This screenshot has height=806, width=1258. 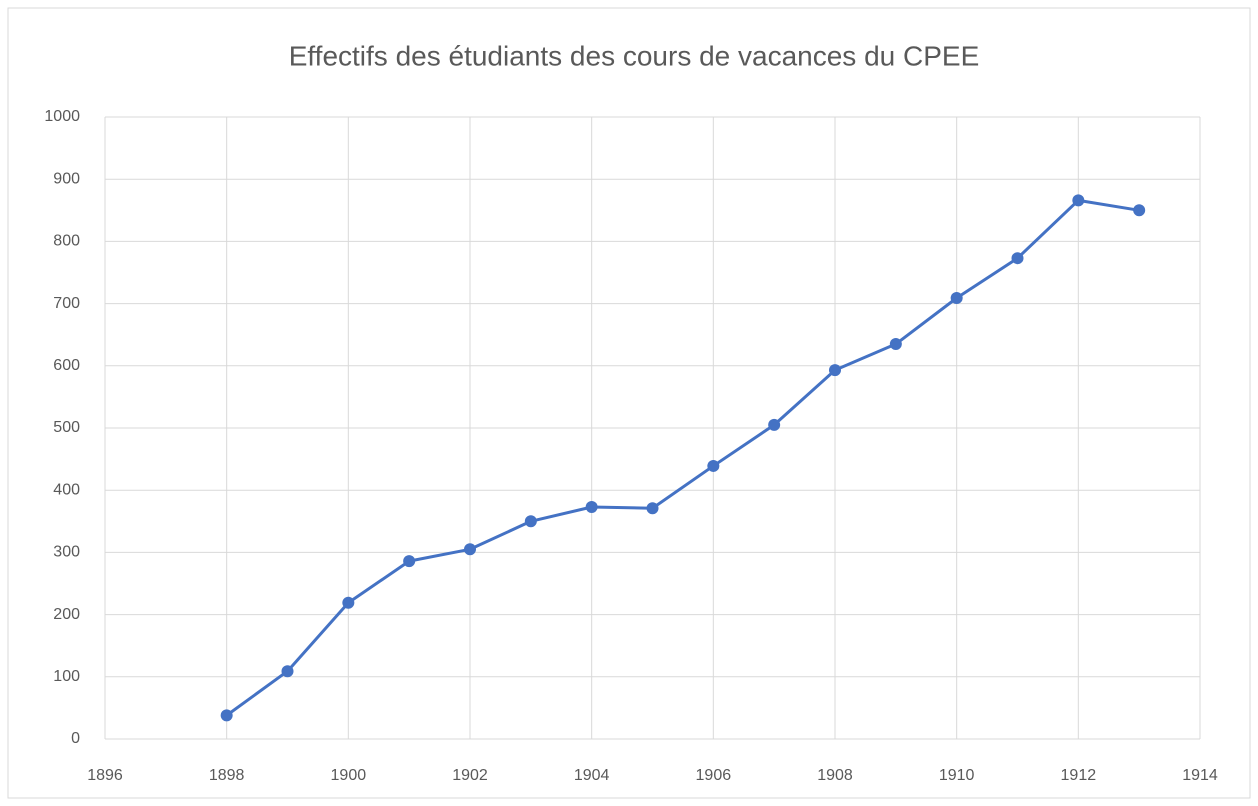 What do you see at coordinates (470, 775) in the screenshot?
I see `x-tick-label: 1902` at bounding box center [470, 775].